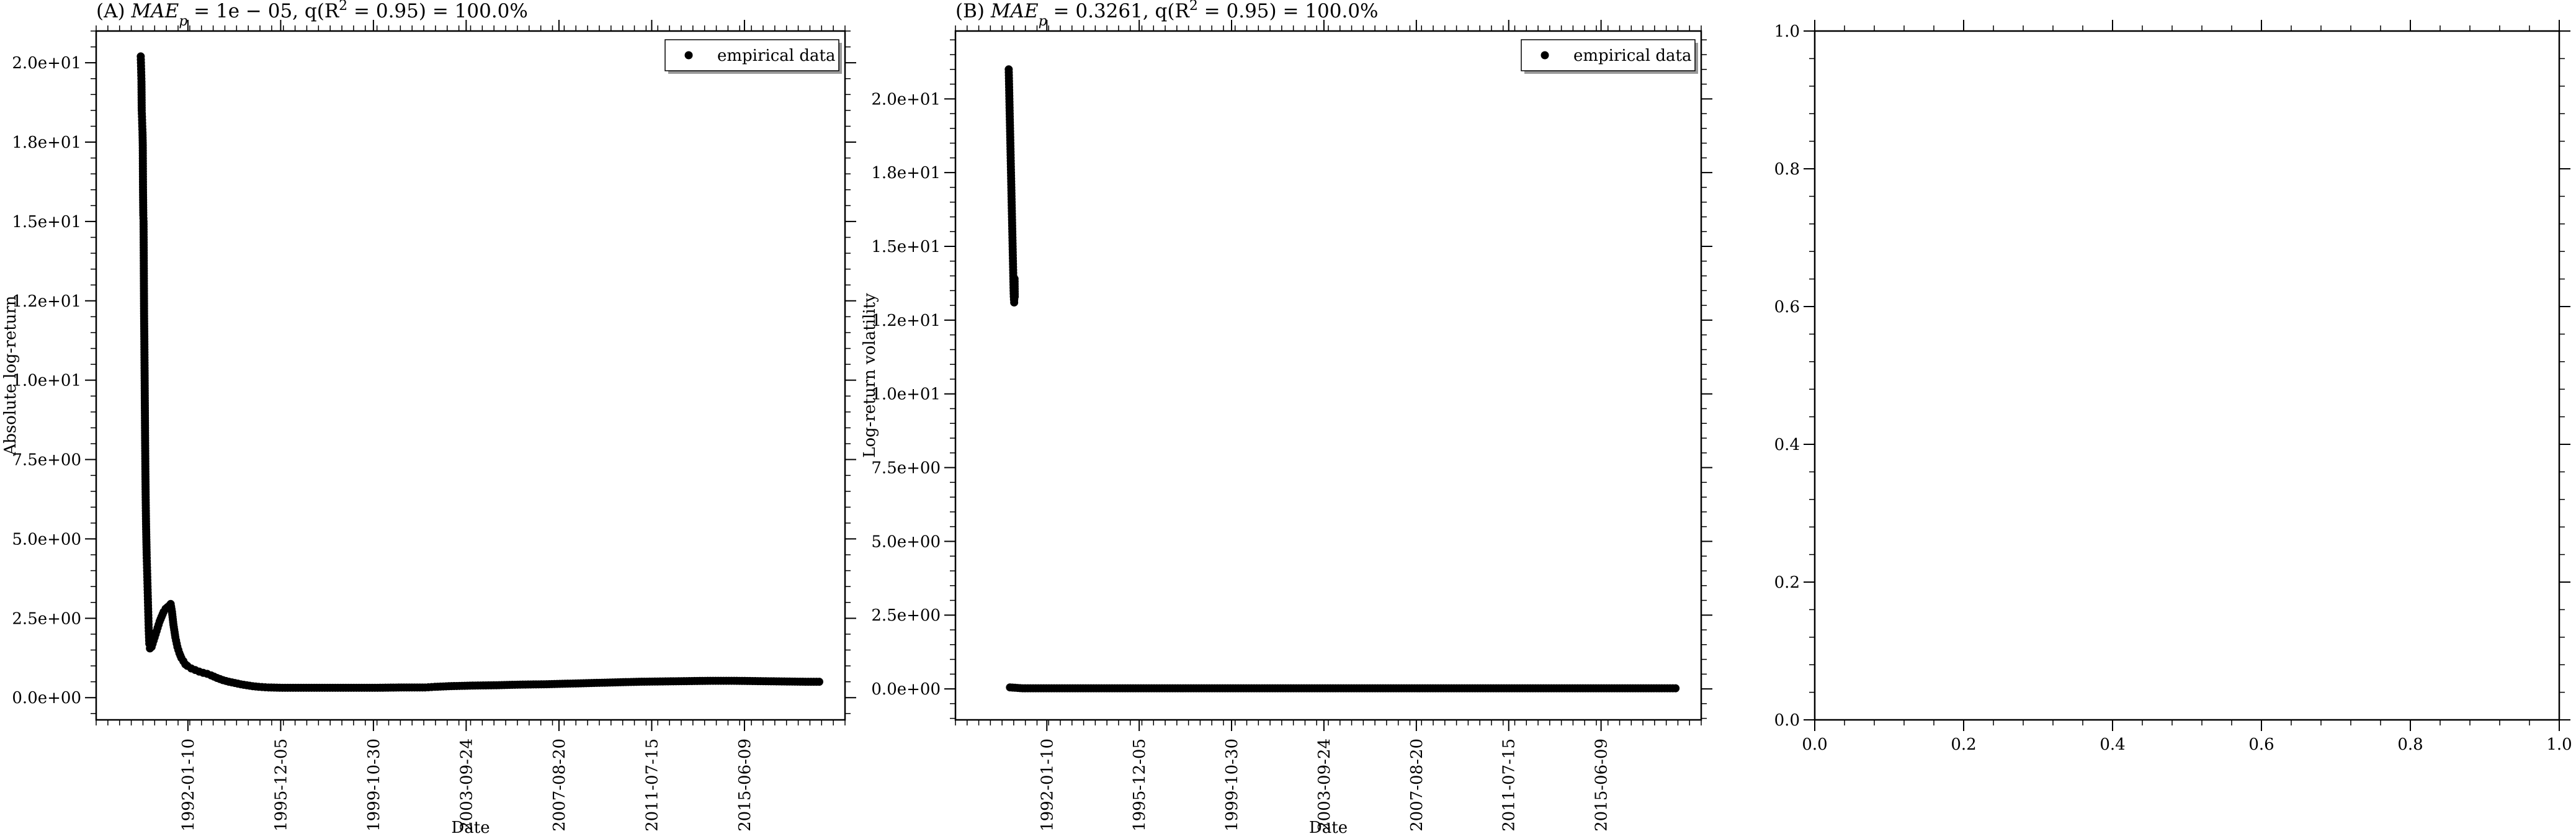 Image resolution: width=2576 pixels, height=839 pixels. I want to click on x-tick-label: 0.0, so click(1814, 744).